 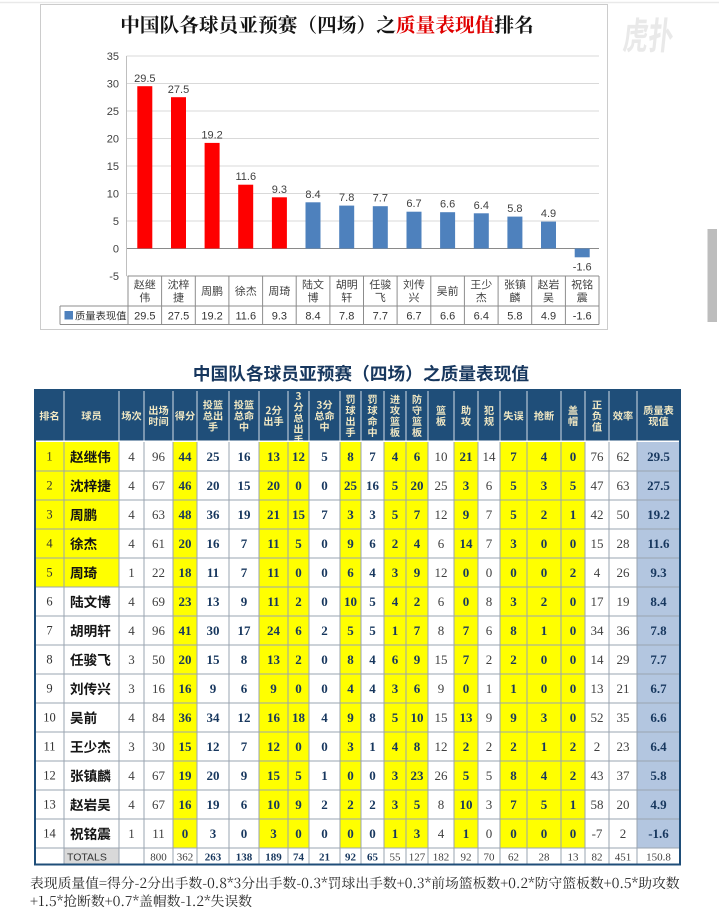 What do you see at coordinates (623, 485) in the screenshot?
I see `svg-text: 63` at bounding box center [623, 485].